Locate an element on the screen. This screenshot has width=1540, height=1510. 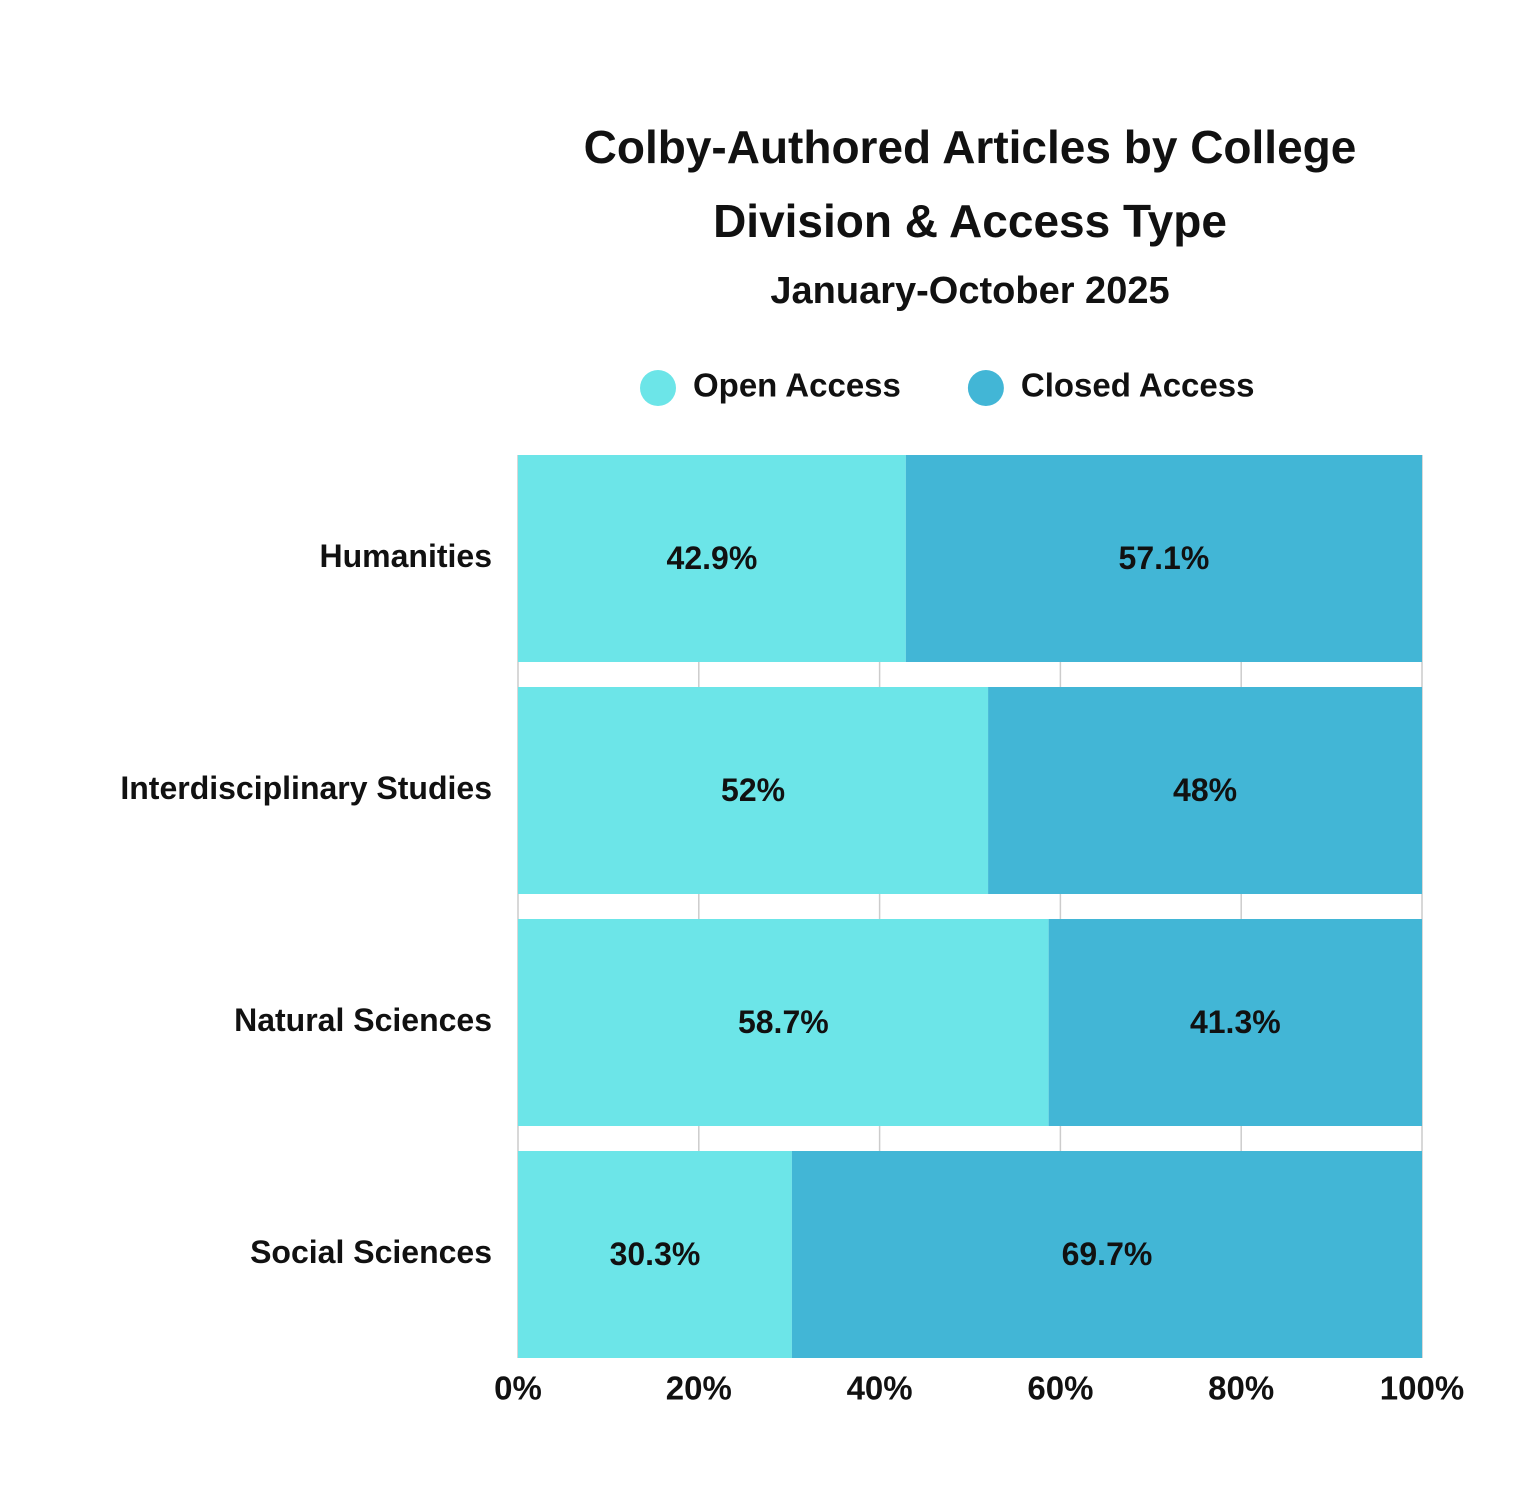
data-label: 48% is located at coordinates (1205, 790).